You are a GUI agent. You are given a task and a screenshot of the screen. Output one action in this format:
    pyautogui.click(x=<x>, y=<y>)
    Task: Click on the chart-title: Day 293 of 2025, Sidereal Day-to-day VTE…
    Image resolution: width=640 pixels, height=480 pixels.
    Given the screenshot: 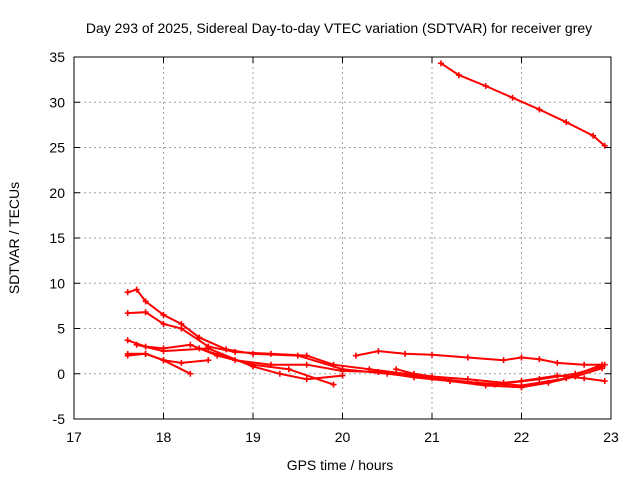 What is the action you would take?
    pyautogui.click(x=339, y=28)
    